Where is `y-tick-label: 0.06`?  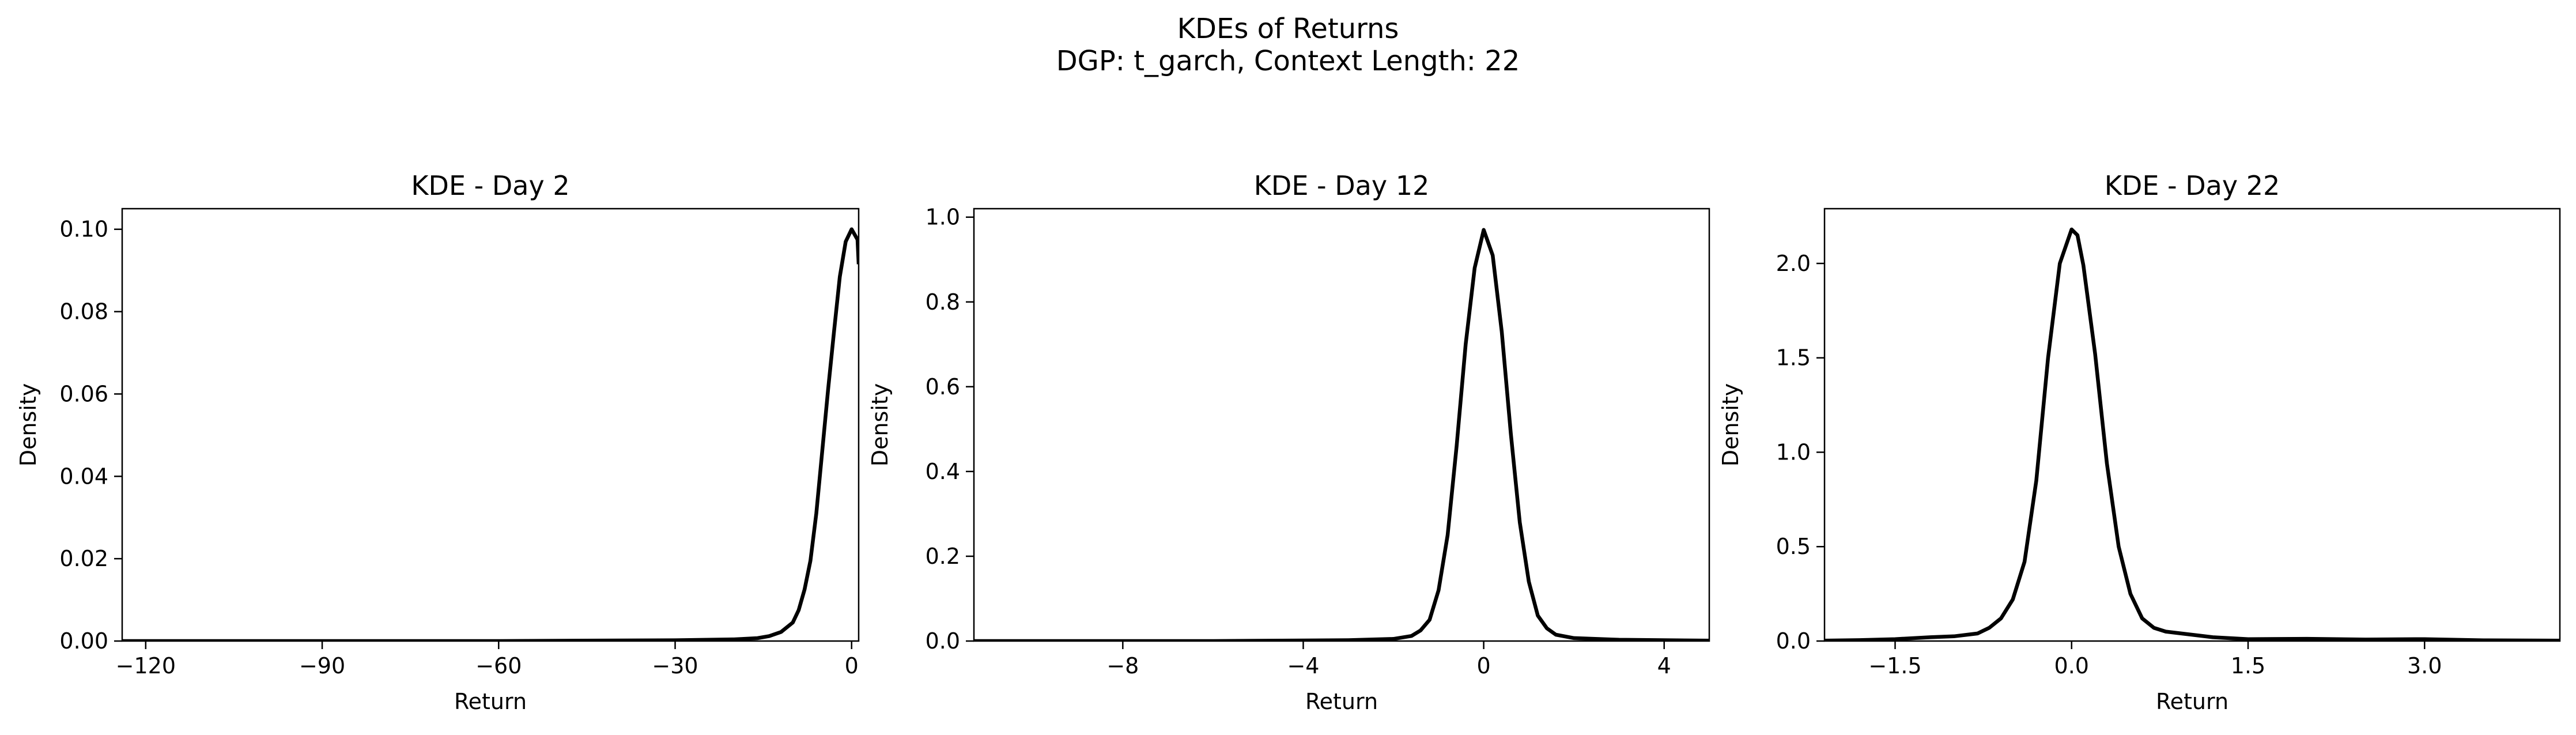
y-tick-label: 0.06 is located at coordinates (83, 393).